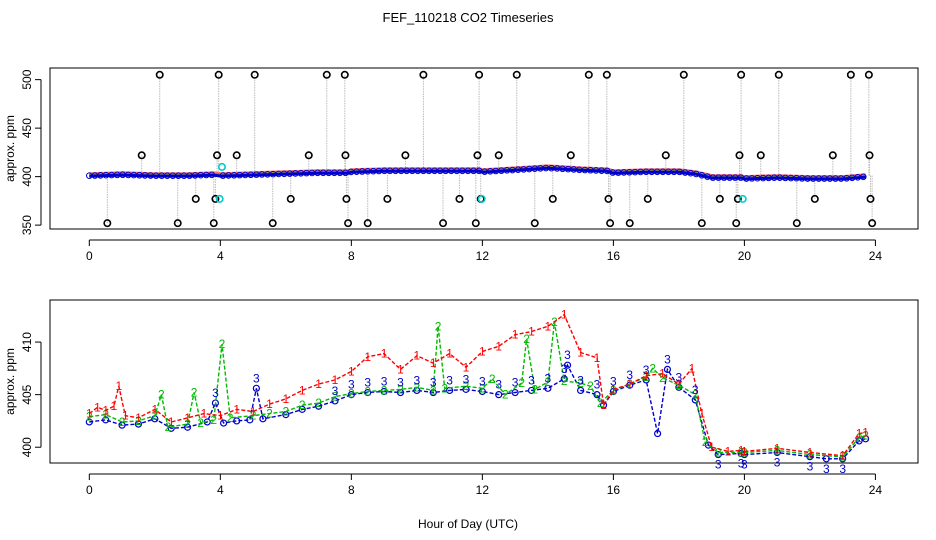 This screenshot has height=540, width=936. I want to click on y-tick-label: 450, so click(27, 128).